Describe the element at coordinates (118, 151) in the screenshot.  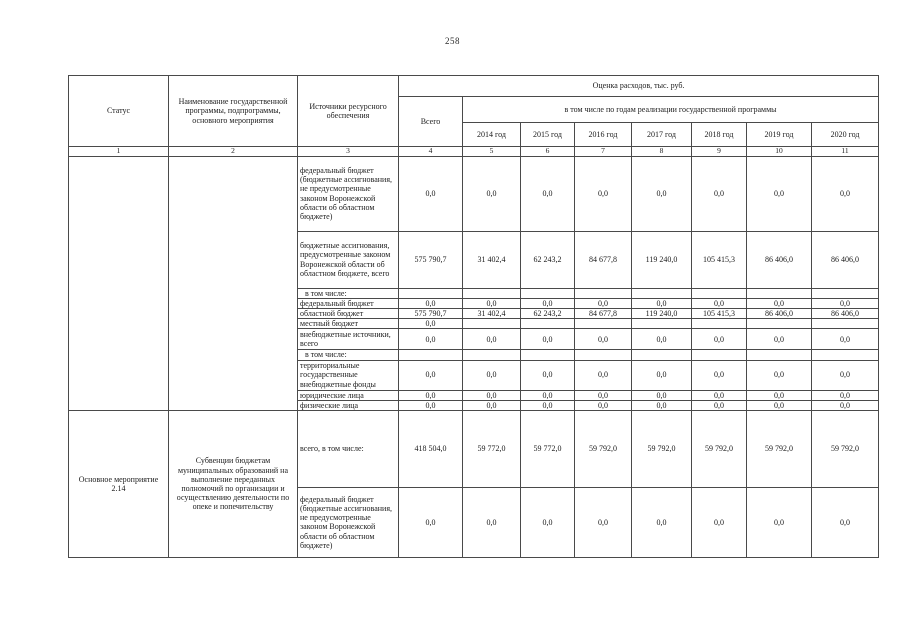
I see `column-number: 1` at that location.